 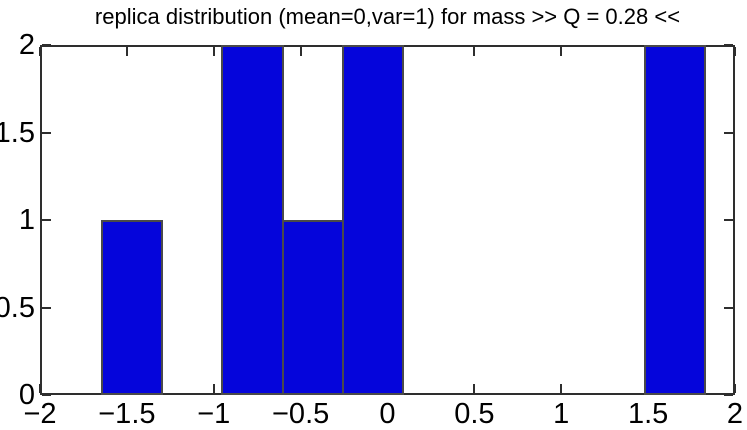 What do you see at coordinates (26, 220) in the screenshot?
I see `y-tick-label: 1` at bounding box center [26, 220].